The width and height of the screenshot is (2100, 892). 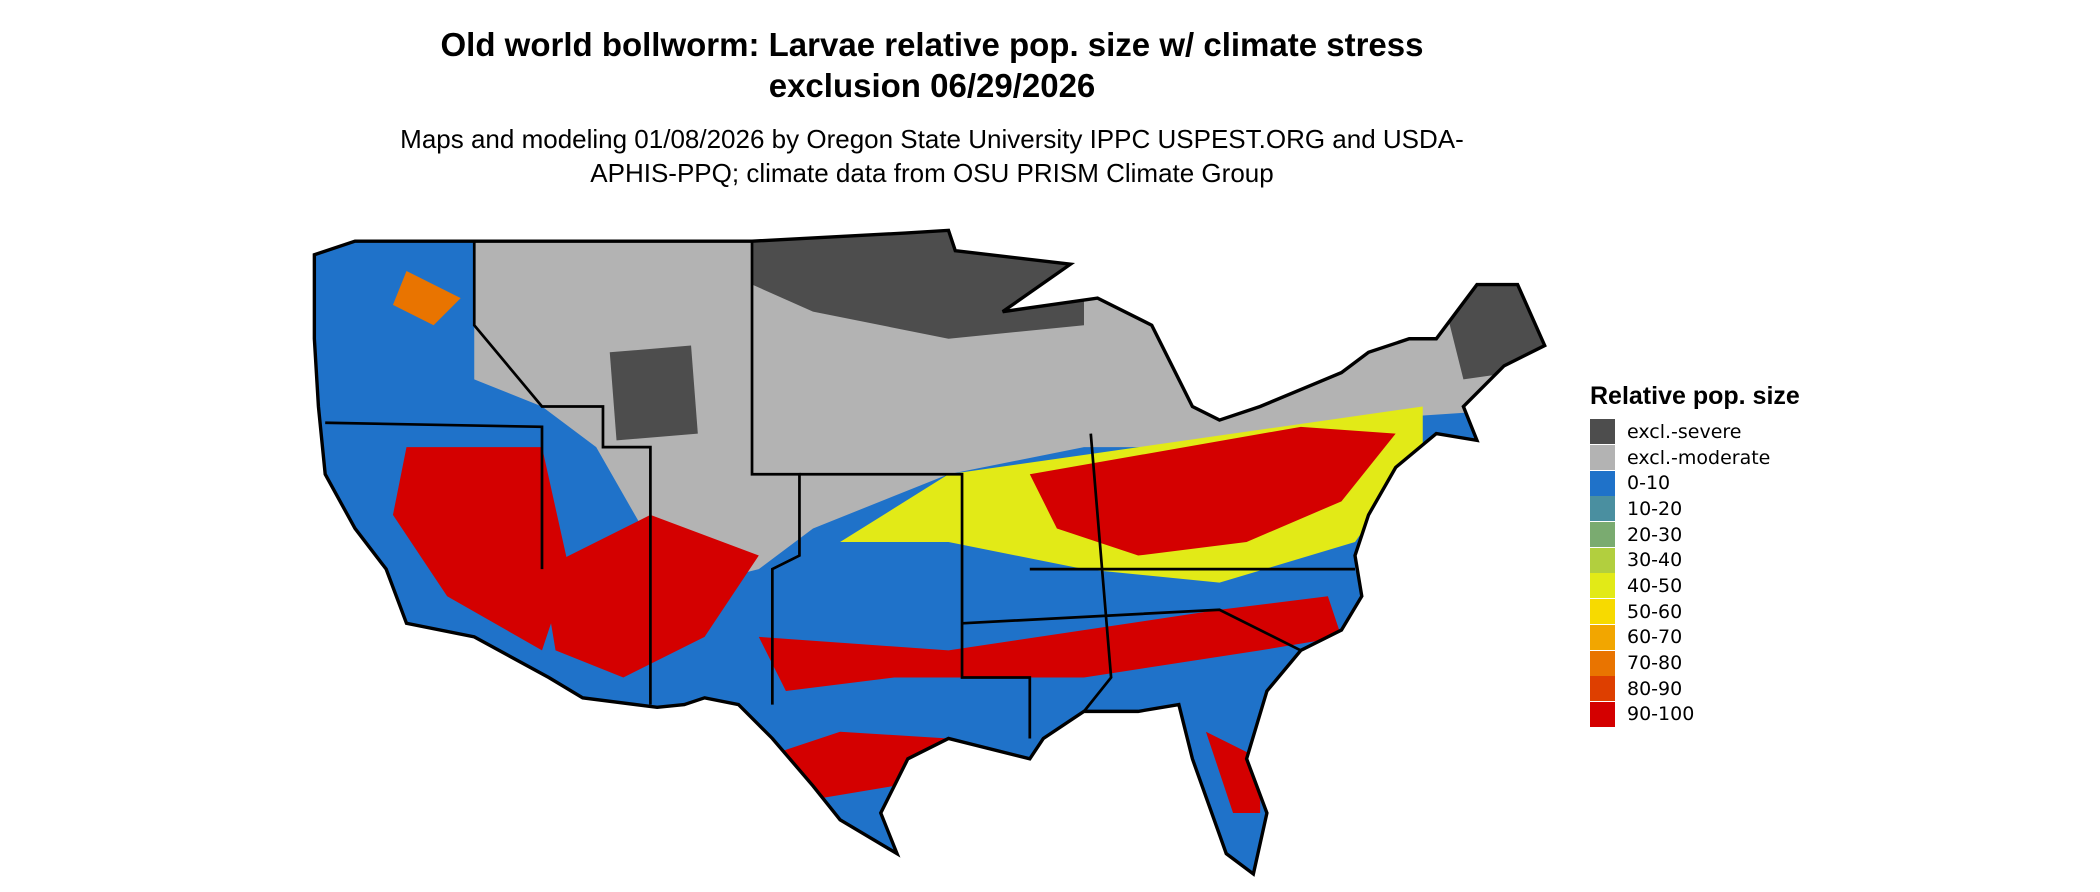 I want to click on legend-item: 40-50, so click(x=1695, y=586).